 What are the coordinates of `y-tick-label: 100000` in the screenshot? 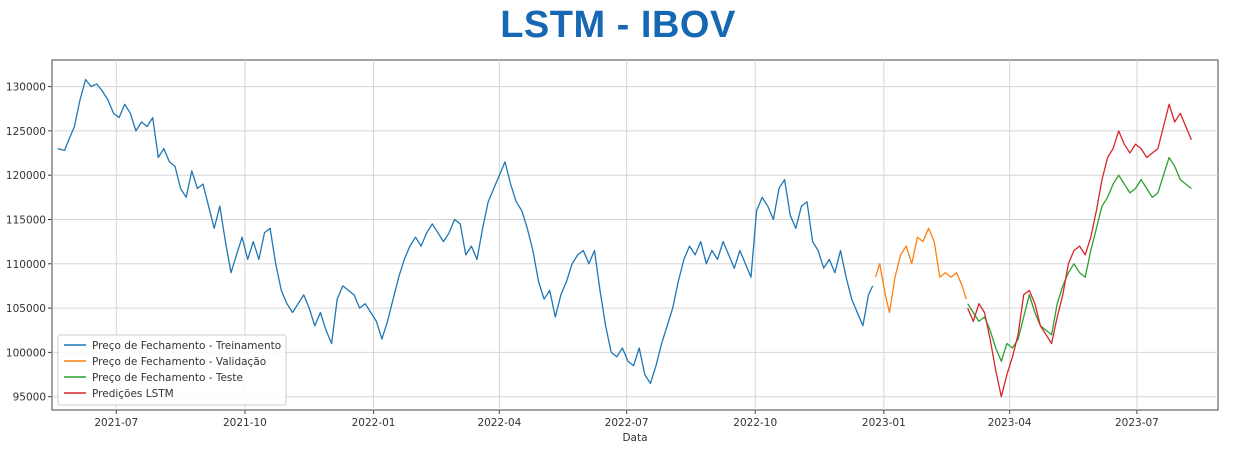 It's located at (26, 353).